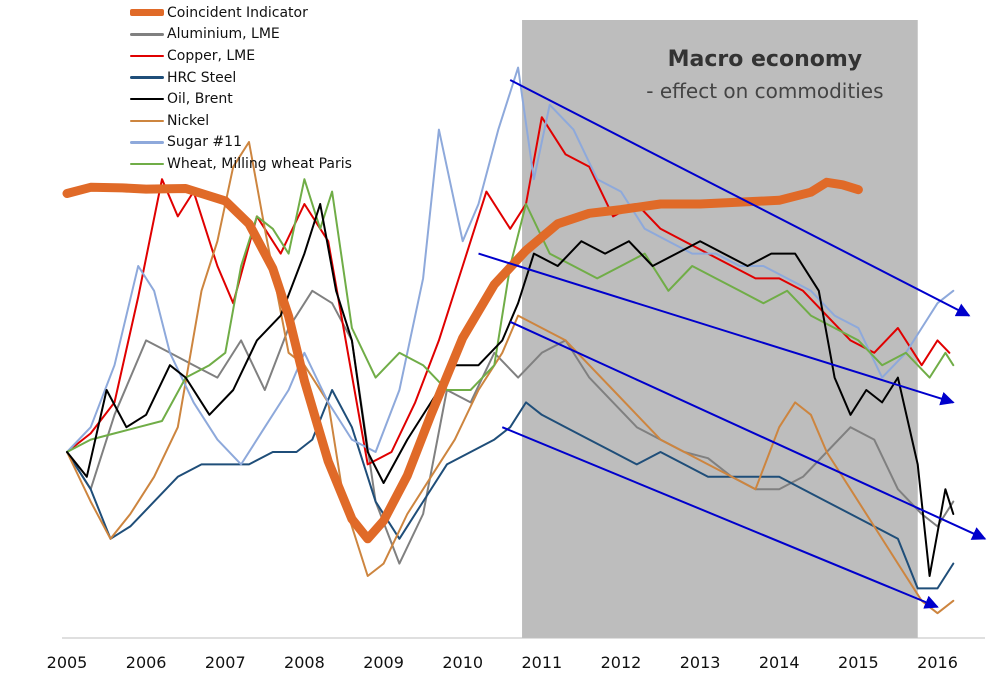 This screenshot has width=999, height=675. I want to click on legend-item: Sugar #11, so click(241, 143).